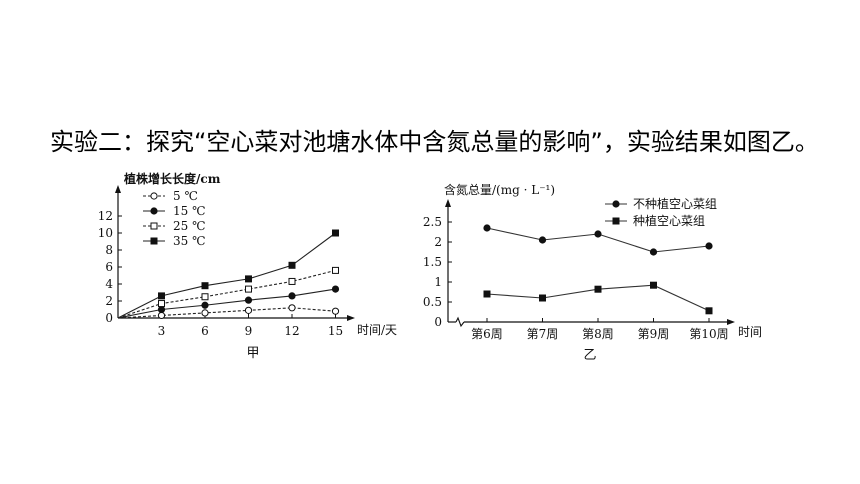  I want to click on chart-yi-y-tick-label: 1.5, so click(432, 262).